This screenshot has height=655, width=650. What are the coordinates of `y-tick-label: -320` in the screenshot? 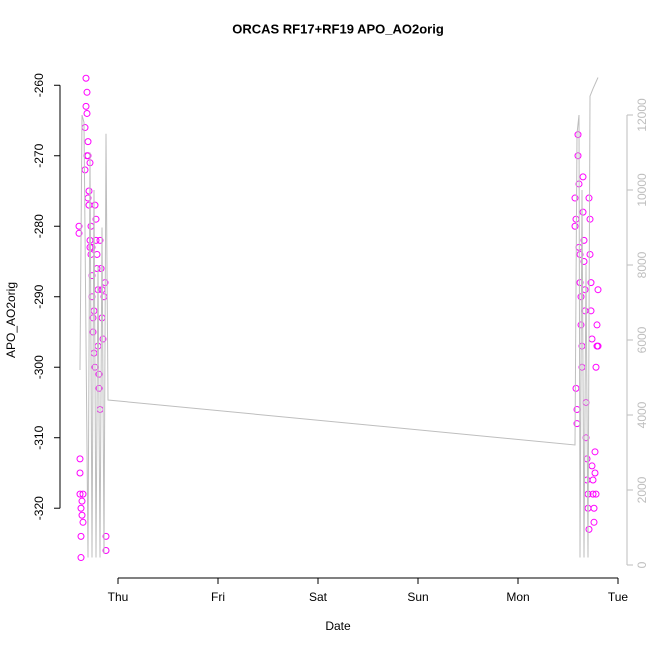 It's located at (39, 508).